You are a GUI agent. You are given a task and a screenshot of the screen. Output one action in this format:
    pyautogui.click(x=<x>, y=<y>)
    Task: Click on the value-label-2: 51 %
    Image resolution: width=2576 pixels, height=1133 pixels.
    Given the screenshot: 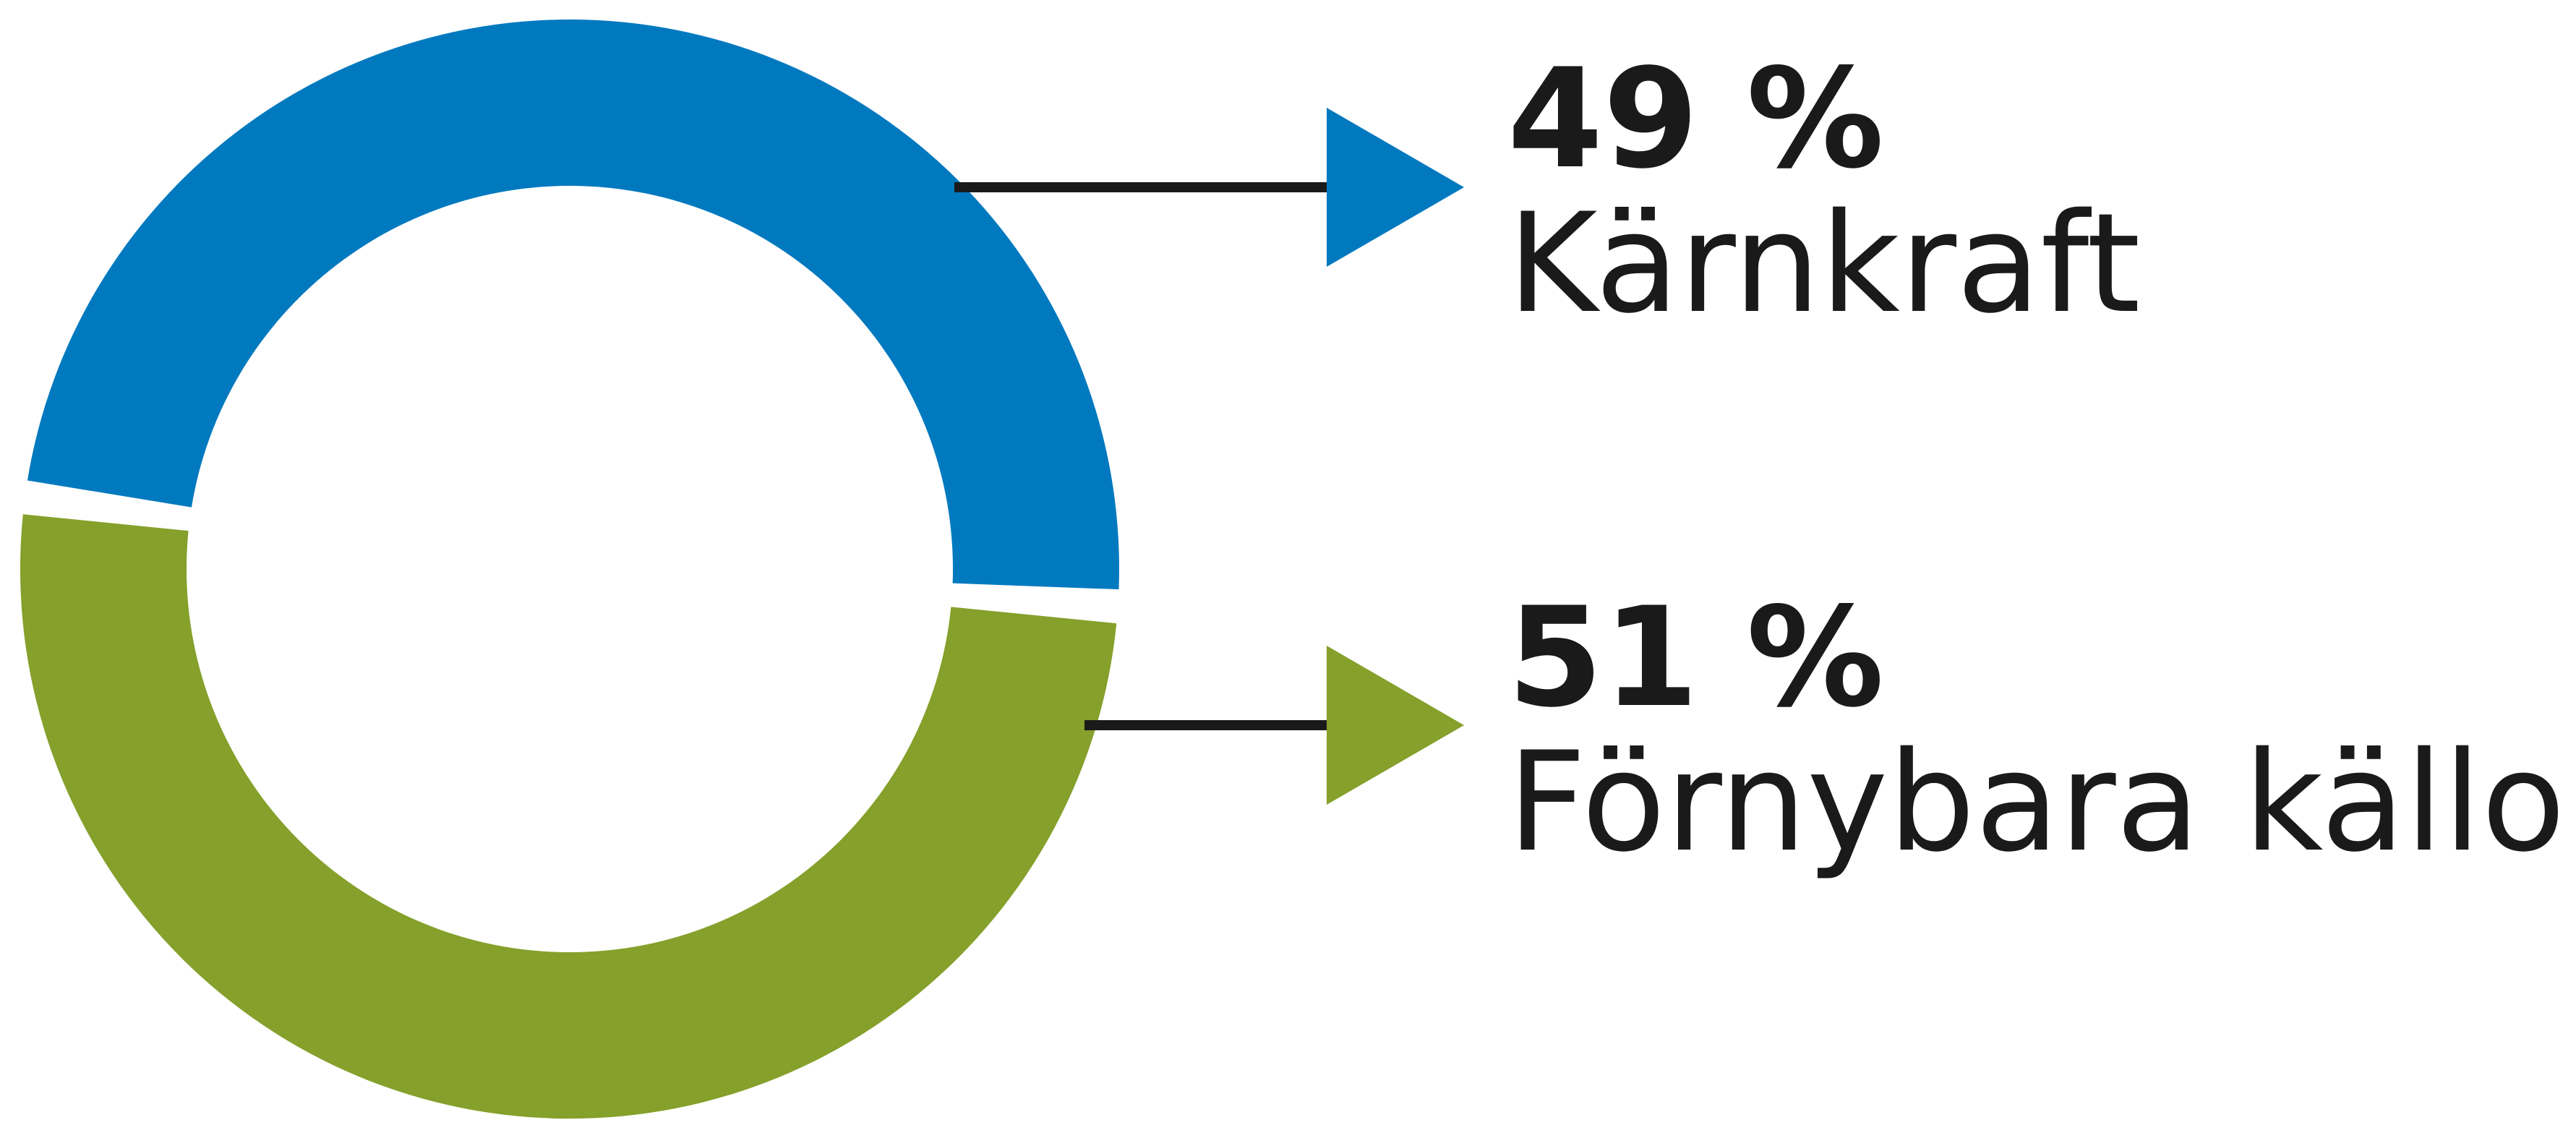 What is the action you would take?
    pyautogui.click(x=1695, y=657)
    